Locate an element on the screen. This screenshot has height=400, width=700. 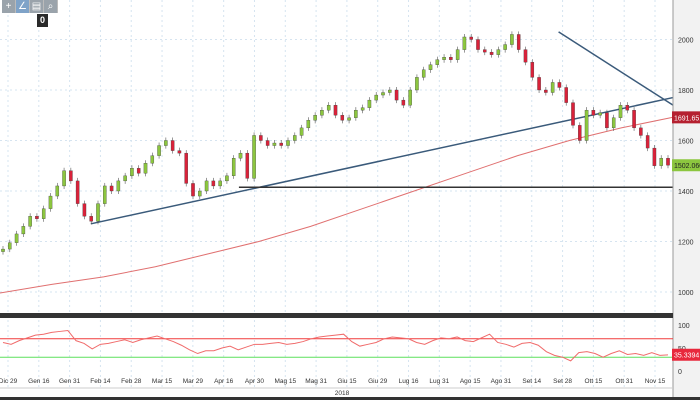
save-icon: ▤ is located at coordinates (37, 6).